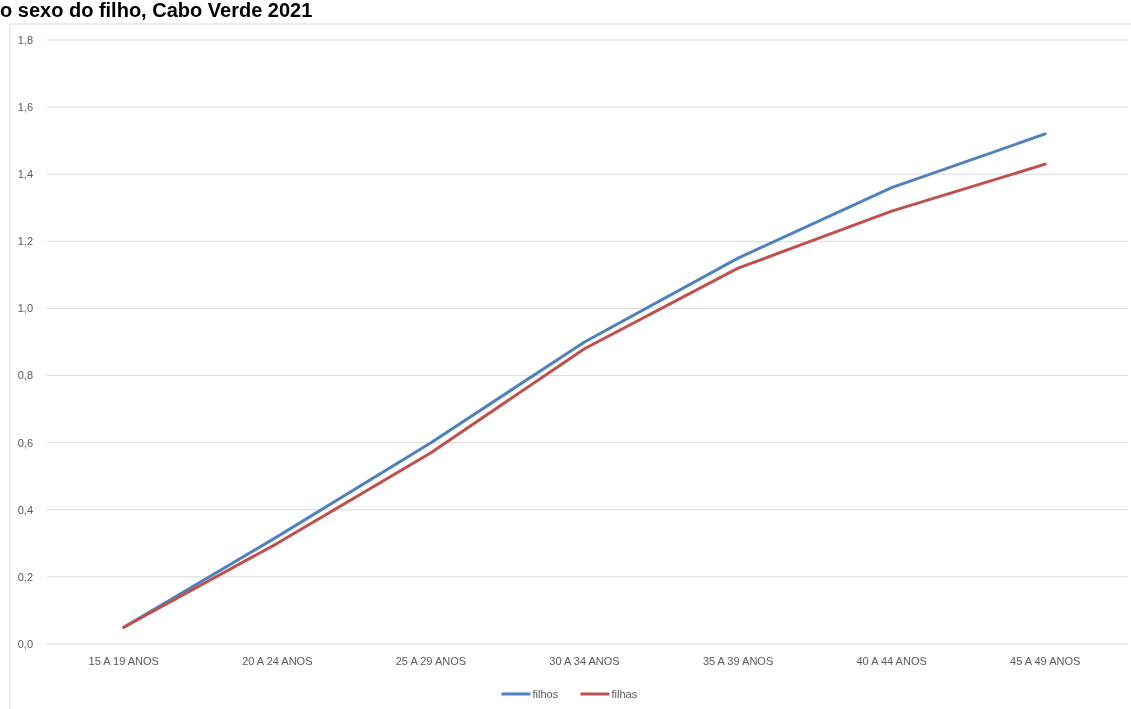  What do you see at coordinates (25, 509) in the screenshot?
I see `y-tick-label: 0,4` at bounding box center [25, 509].